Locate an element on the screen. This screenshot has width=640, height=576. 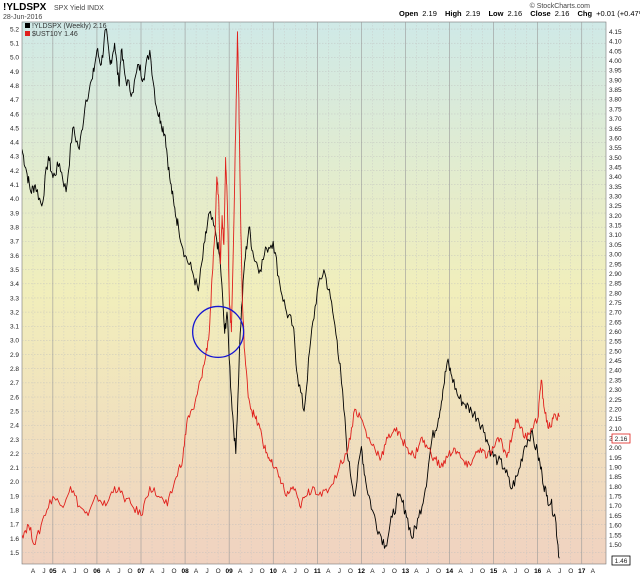
left-tick-label: 3.0 is located at coordinates (14, 341).